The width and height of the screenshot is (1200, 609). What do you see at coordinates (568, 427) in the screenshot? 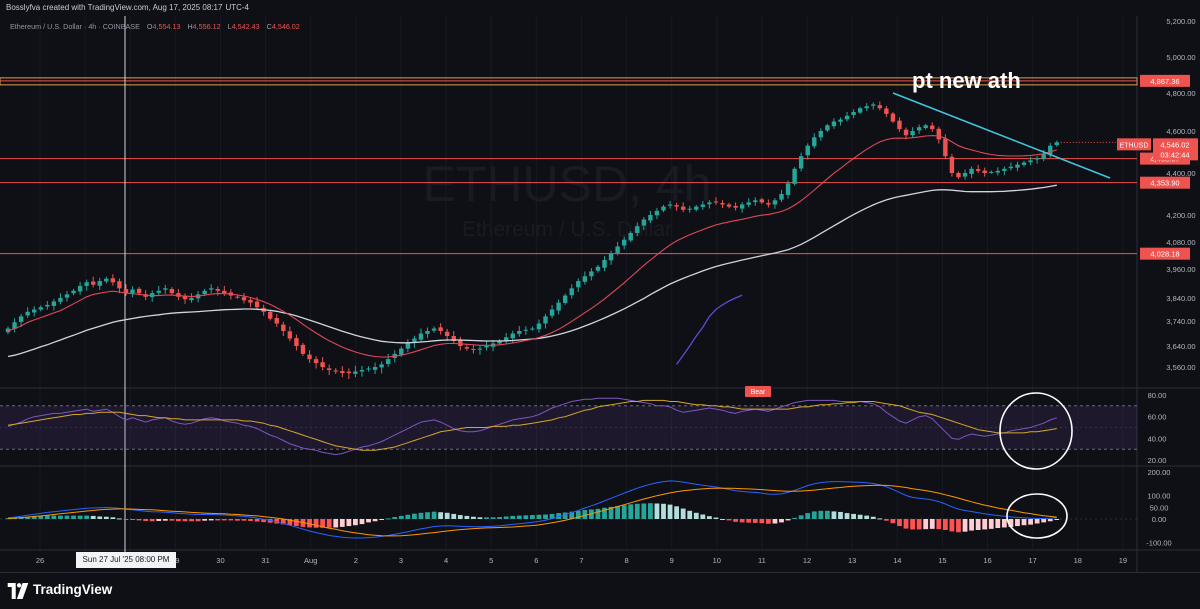
I see `rsi-band` at bounding box center [568, 427].